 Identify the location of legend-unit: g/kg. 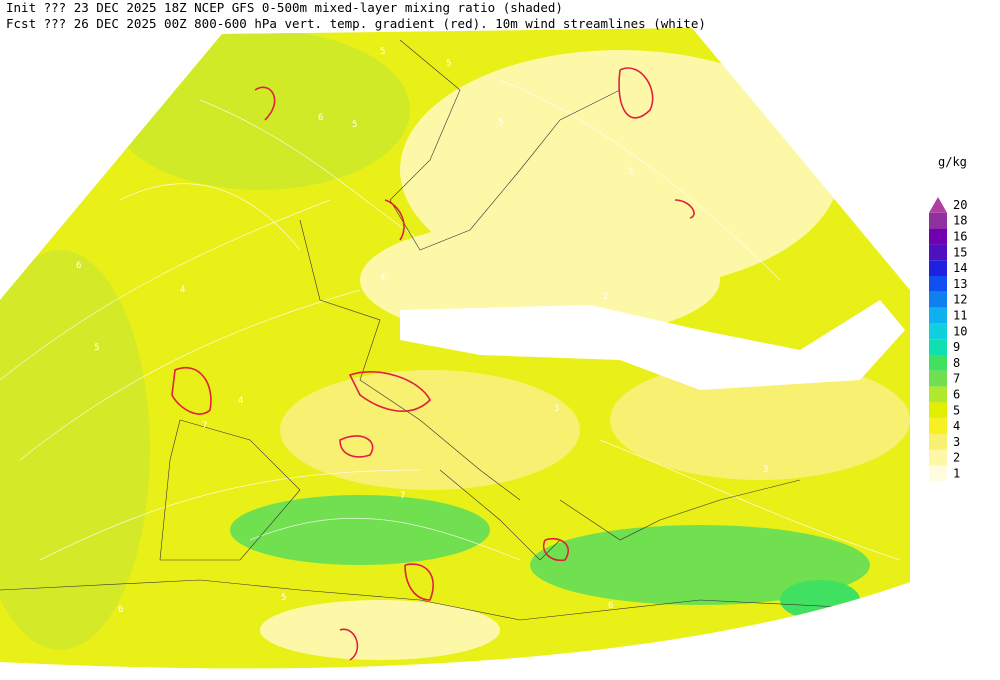
(952, 162).